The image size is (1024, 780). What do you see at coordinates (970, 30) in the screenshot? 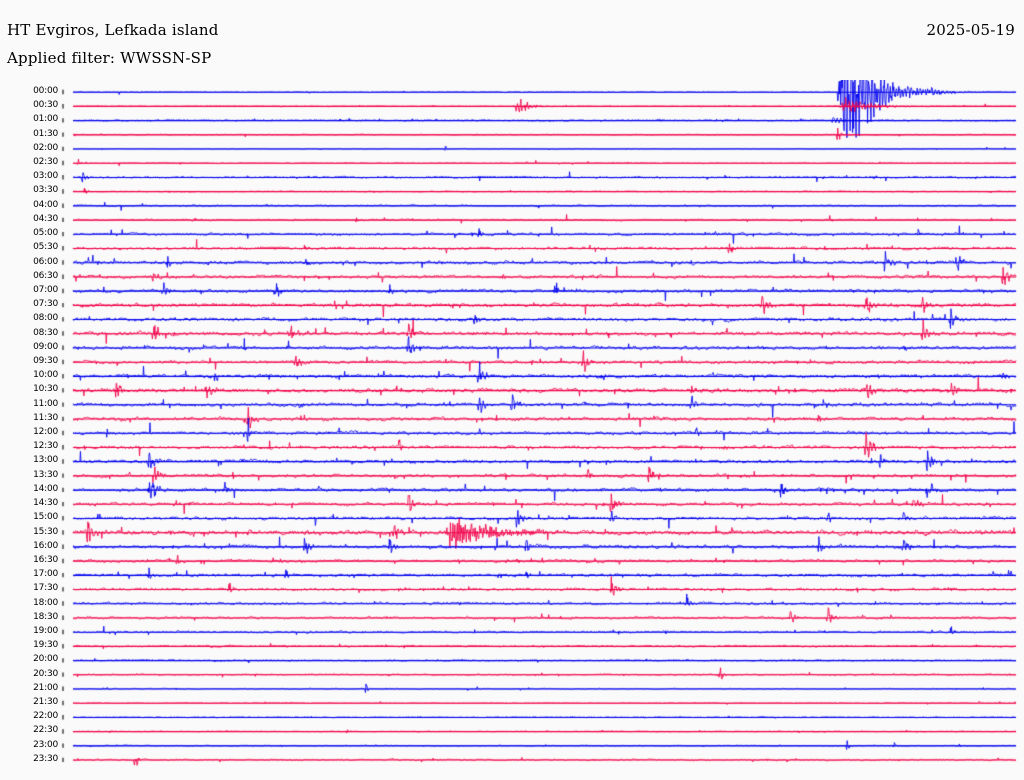
I see `date-label: 2025-05-19` at bounding box center [970, 30].